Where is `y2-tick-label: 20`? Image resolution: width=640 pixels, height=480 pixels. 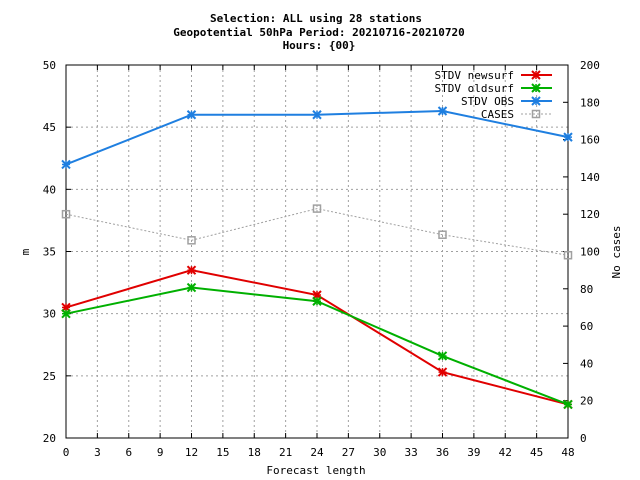
y2-tick-label: 20 is located at coordinates (586, 401).